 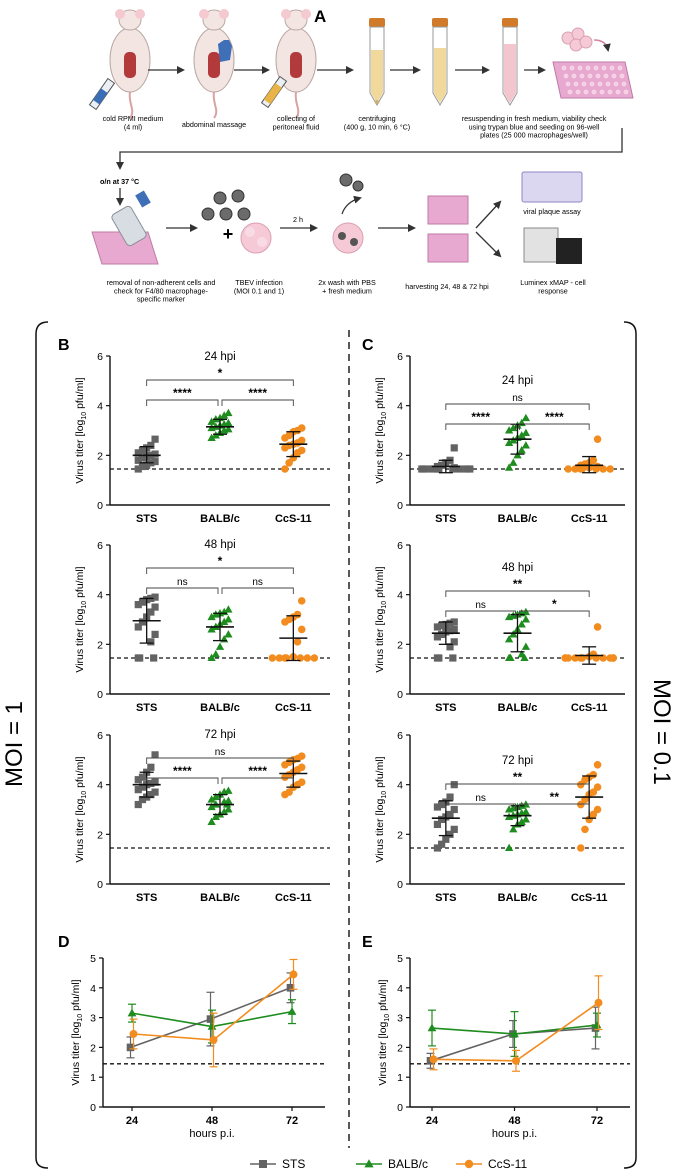 What do you see at coordinates (347, 286) in the screenshot?
I see `step-label-wash: 2x wash with PBS + fresh medium` at bounding box center [347, 286].